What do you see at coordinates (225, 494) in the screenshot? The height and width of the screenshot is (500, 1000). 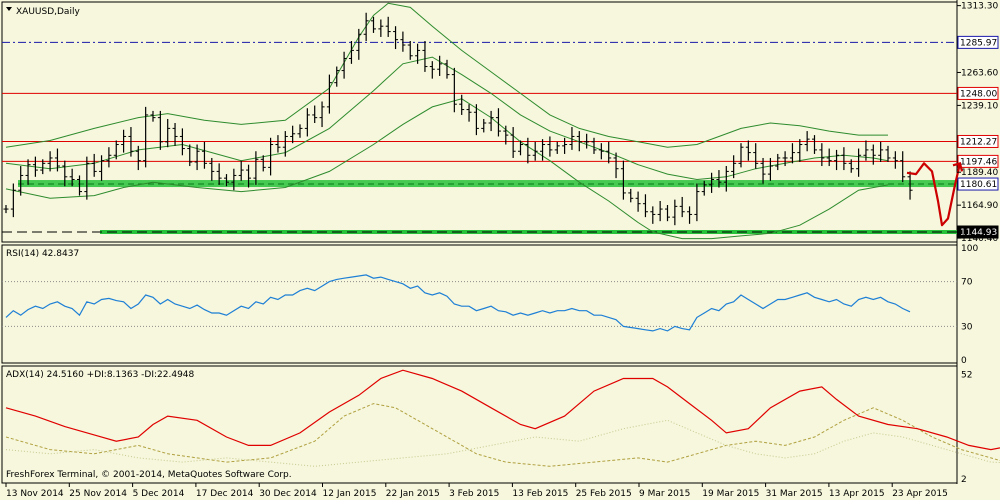 I see `date-tick-label: 17 Dec 2014` at bounding box center [225, 494].